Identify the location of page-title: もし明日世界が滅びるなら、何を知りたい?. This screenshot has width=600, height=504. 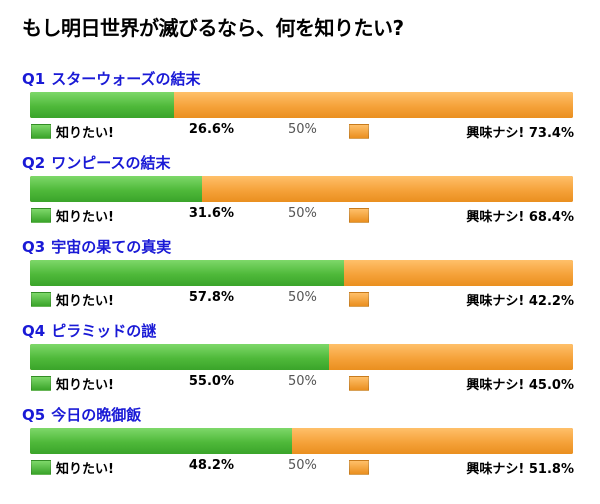
(213, 28).